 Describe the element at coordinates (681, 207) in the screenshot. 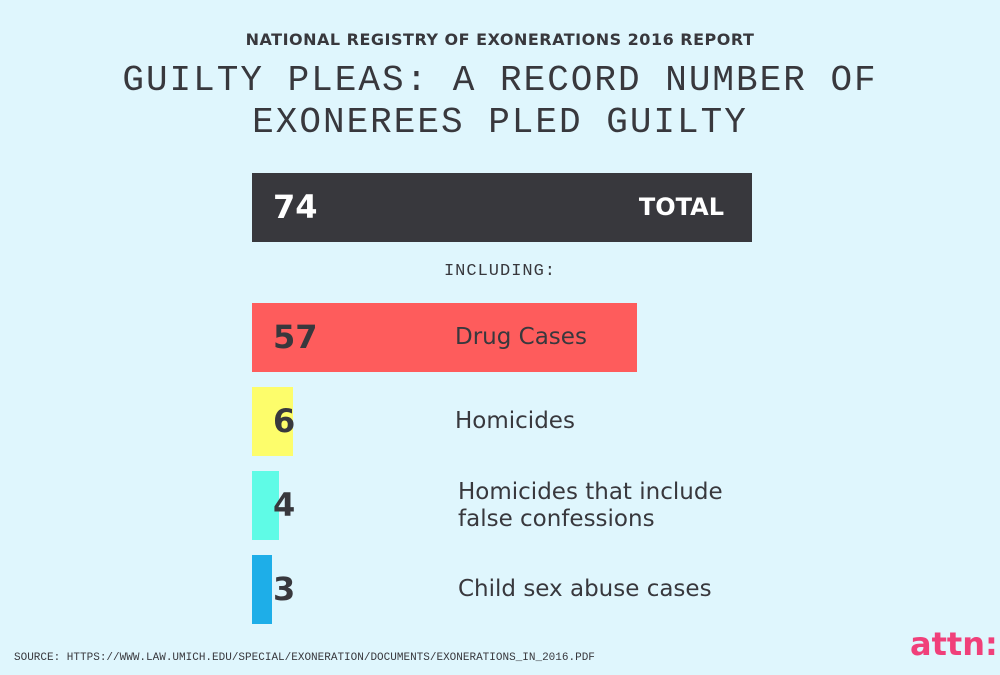

I see `total-label: TOTAL` at that location.